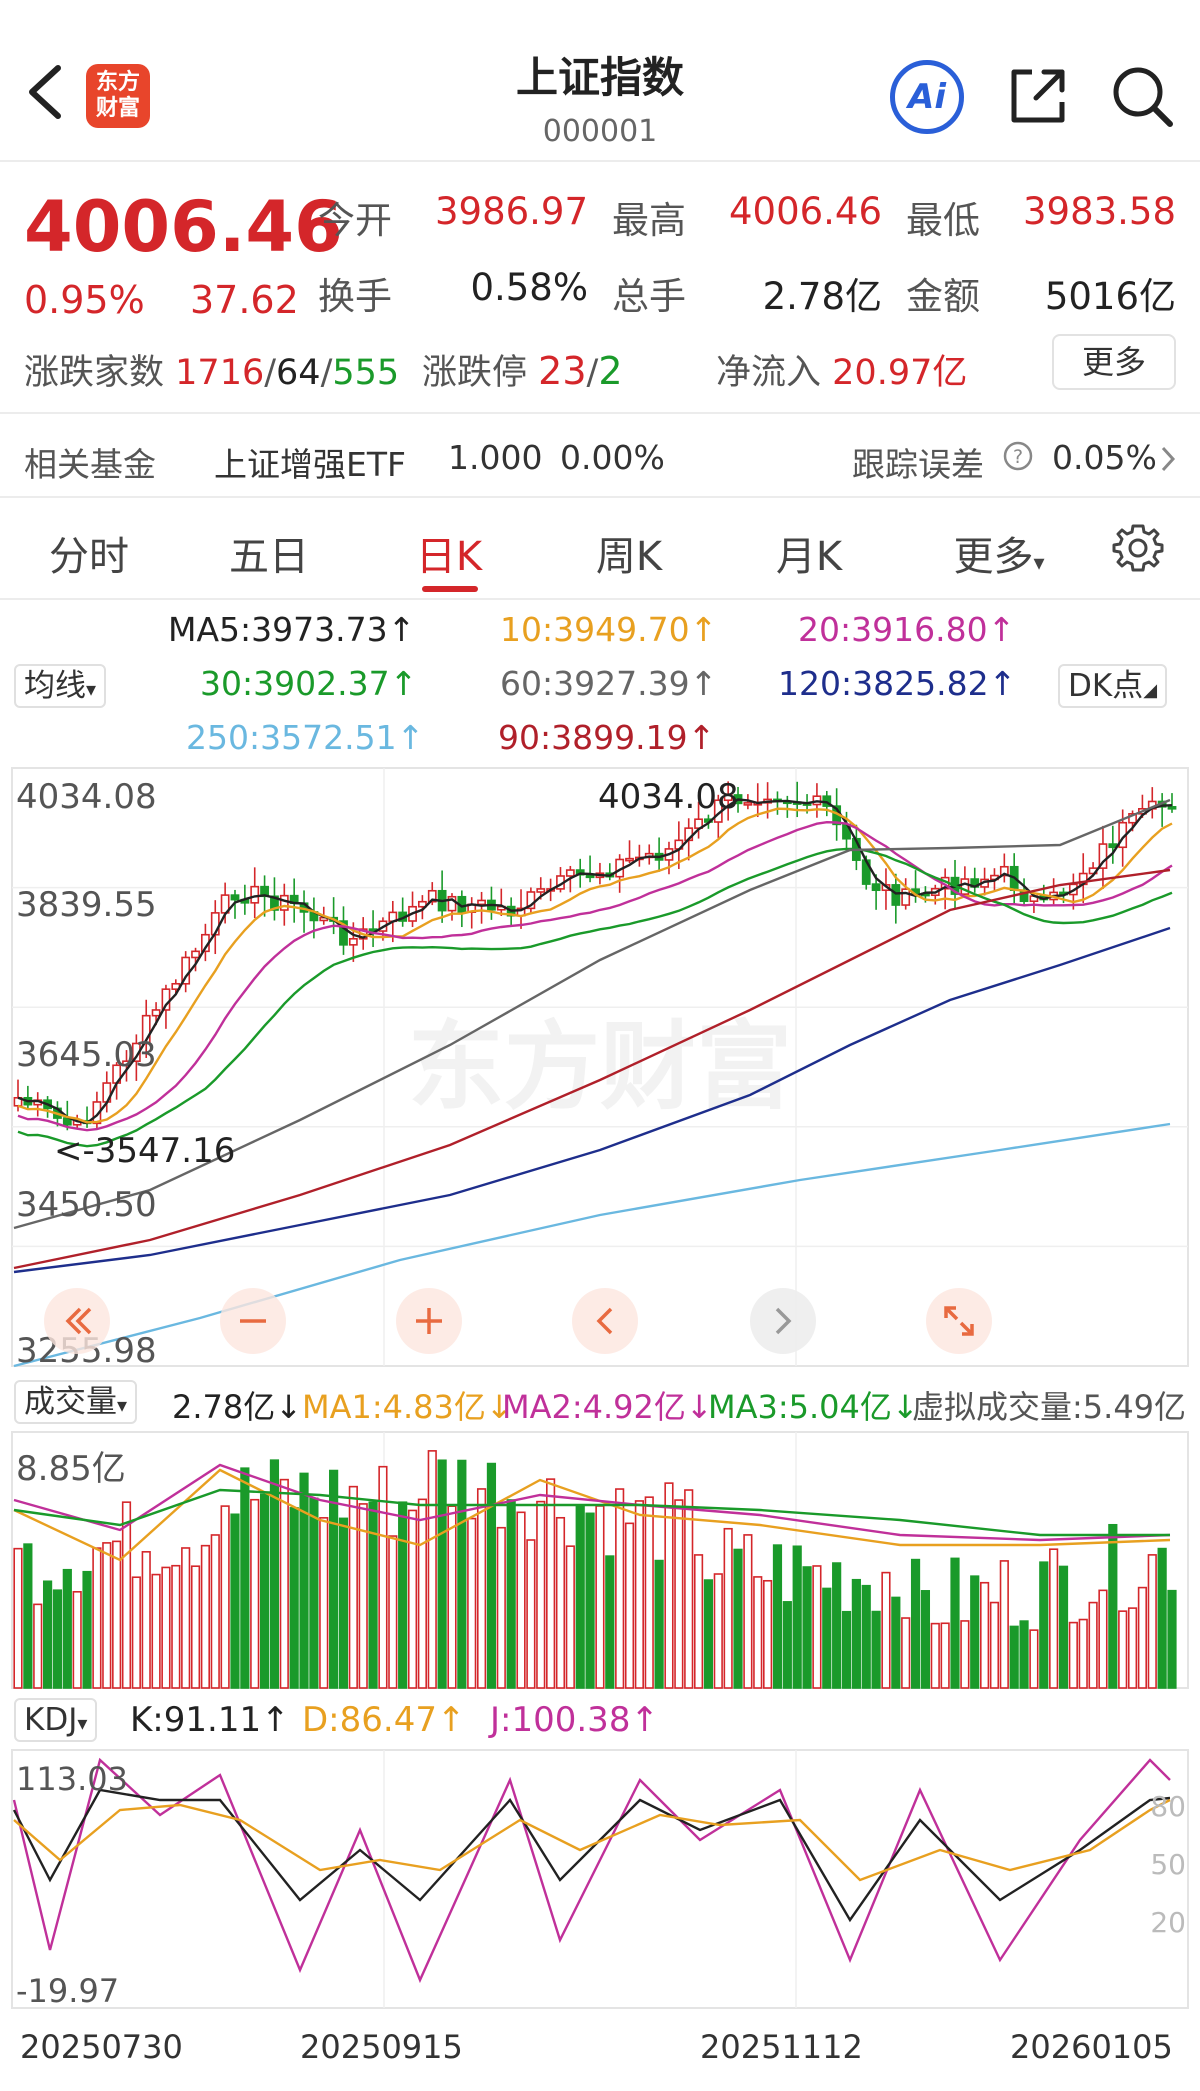 The height and width of the screenshot is (2091, 1200). Describe the element at coordinates (44, 92) in the screenshot. I see `back-icon` at that location.